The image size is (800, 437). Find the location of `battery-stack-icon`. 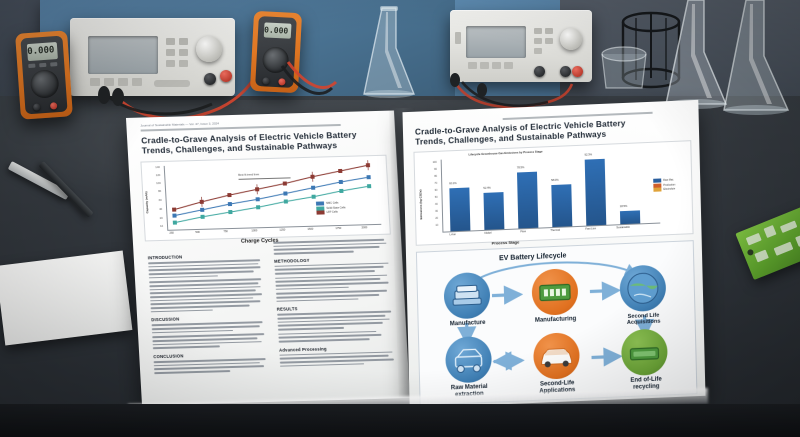

battery-stack-icon is located at coordinates (467, 295).